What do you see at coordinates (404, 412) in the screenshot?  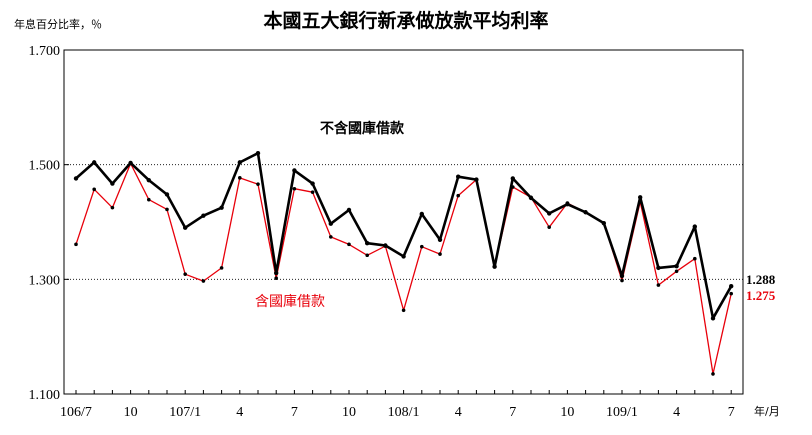 I see `x-tick-label: 108/1` at bounding box center [404, 412].